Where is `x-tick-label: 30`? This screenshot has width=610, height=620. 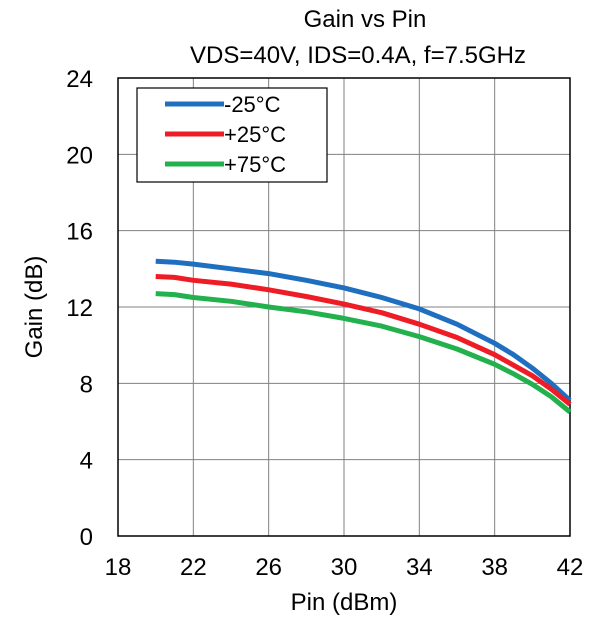 x-tick-label: 30 is located at coordinates (344, 567).